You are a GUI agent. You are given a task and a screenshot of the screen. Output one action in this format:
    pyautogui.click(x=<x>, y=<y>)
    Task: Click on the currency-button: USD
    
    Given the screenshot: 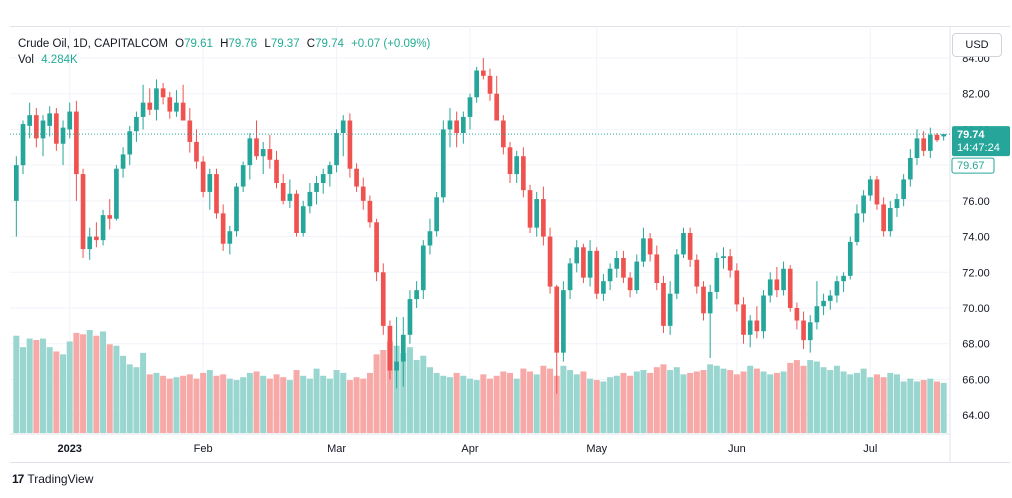 What is the action you would take?
    pyautogui.click(x=977, y=45)
    